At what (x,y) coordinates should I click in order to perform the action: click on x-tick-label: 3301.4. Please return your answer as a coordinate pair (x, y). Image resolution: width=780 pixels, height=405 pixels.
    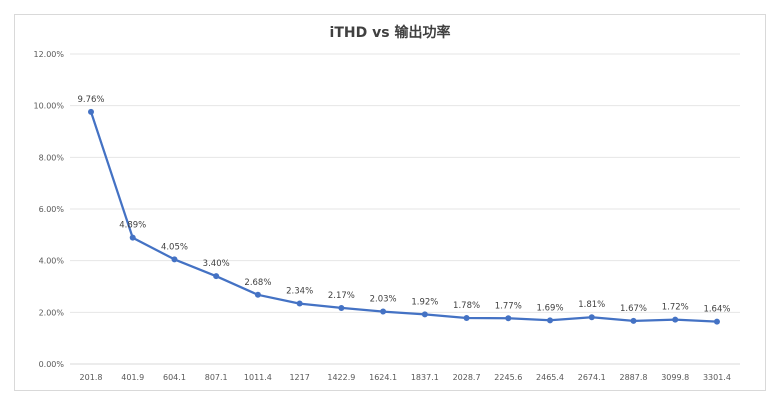
    Looking at the image, I should click on (717, 377).